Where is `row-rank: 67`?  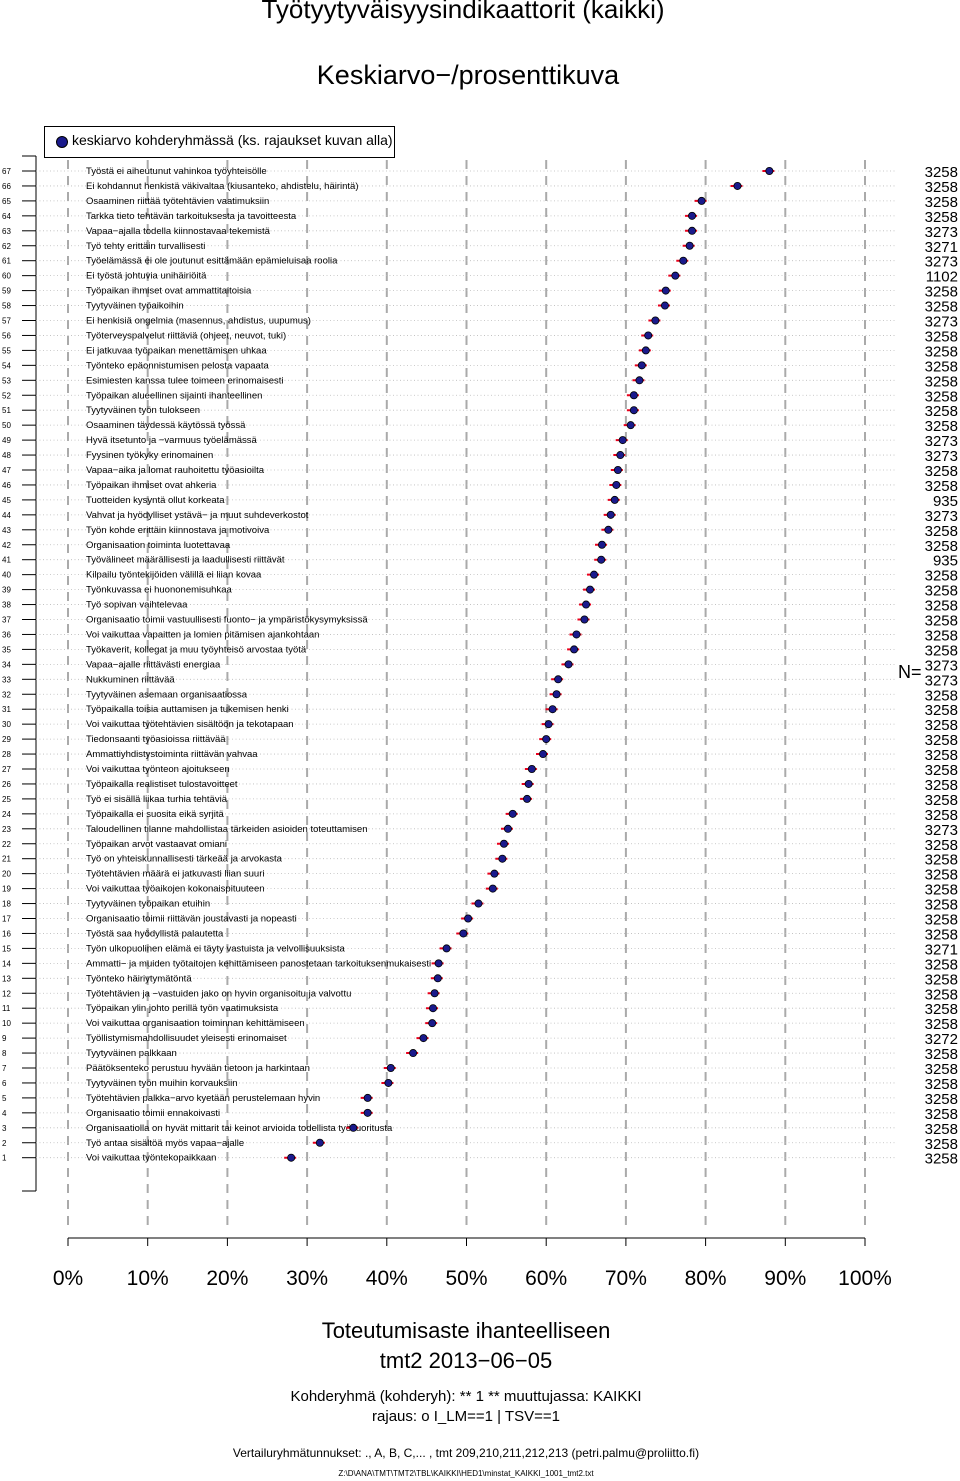 row-rank: 67 is located at coordinates (6, 171).